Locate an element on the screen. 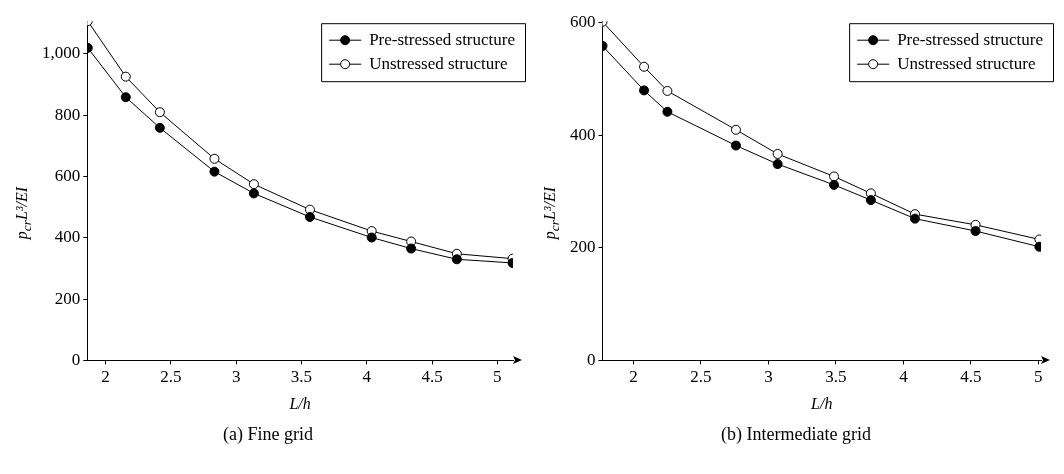 This screenshot has width=1064, height=474. text: (b) Intermediate grid is located at coordinates (796, 434).